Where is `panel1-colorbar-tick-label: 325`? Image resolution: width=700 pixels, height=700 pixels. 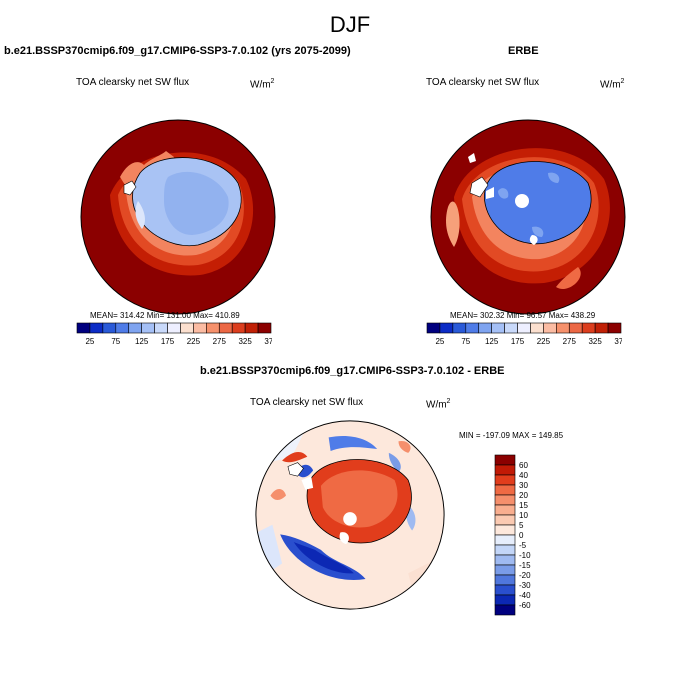
panel1-colorbar-tick-label: 325 is located at coordinates (245, 341).